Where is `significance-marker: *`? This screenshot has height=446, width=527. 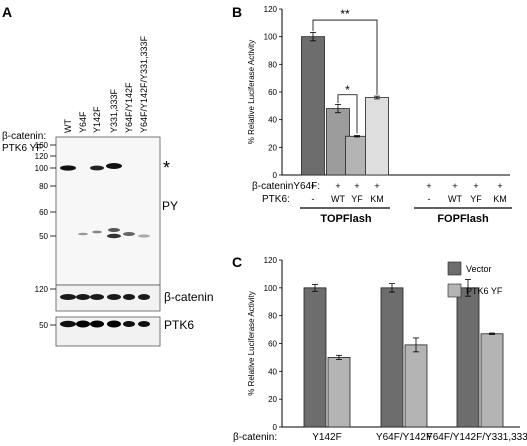
significance-marker: * is located at coordinates (347, 90).